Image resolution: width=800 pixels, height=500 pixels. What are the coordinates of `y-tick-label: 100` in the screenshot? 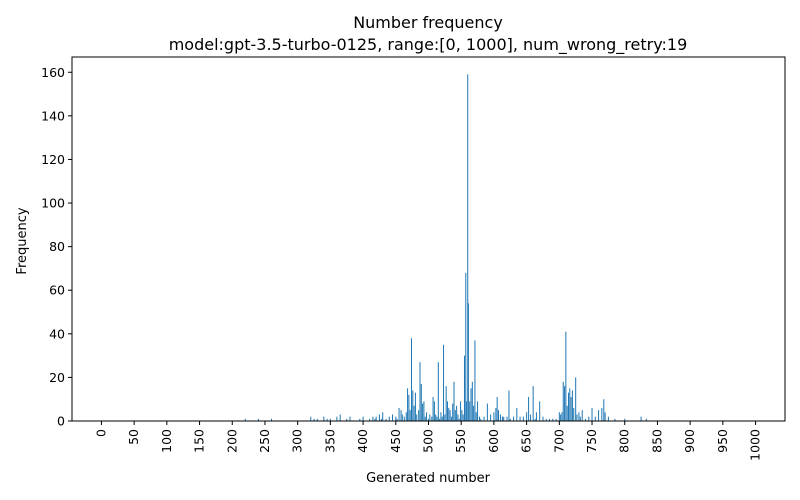 It's located at (53, 203).